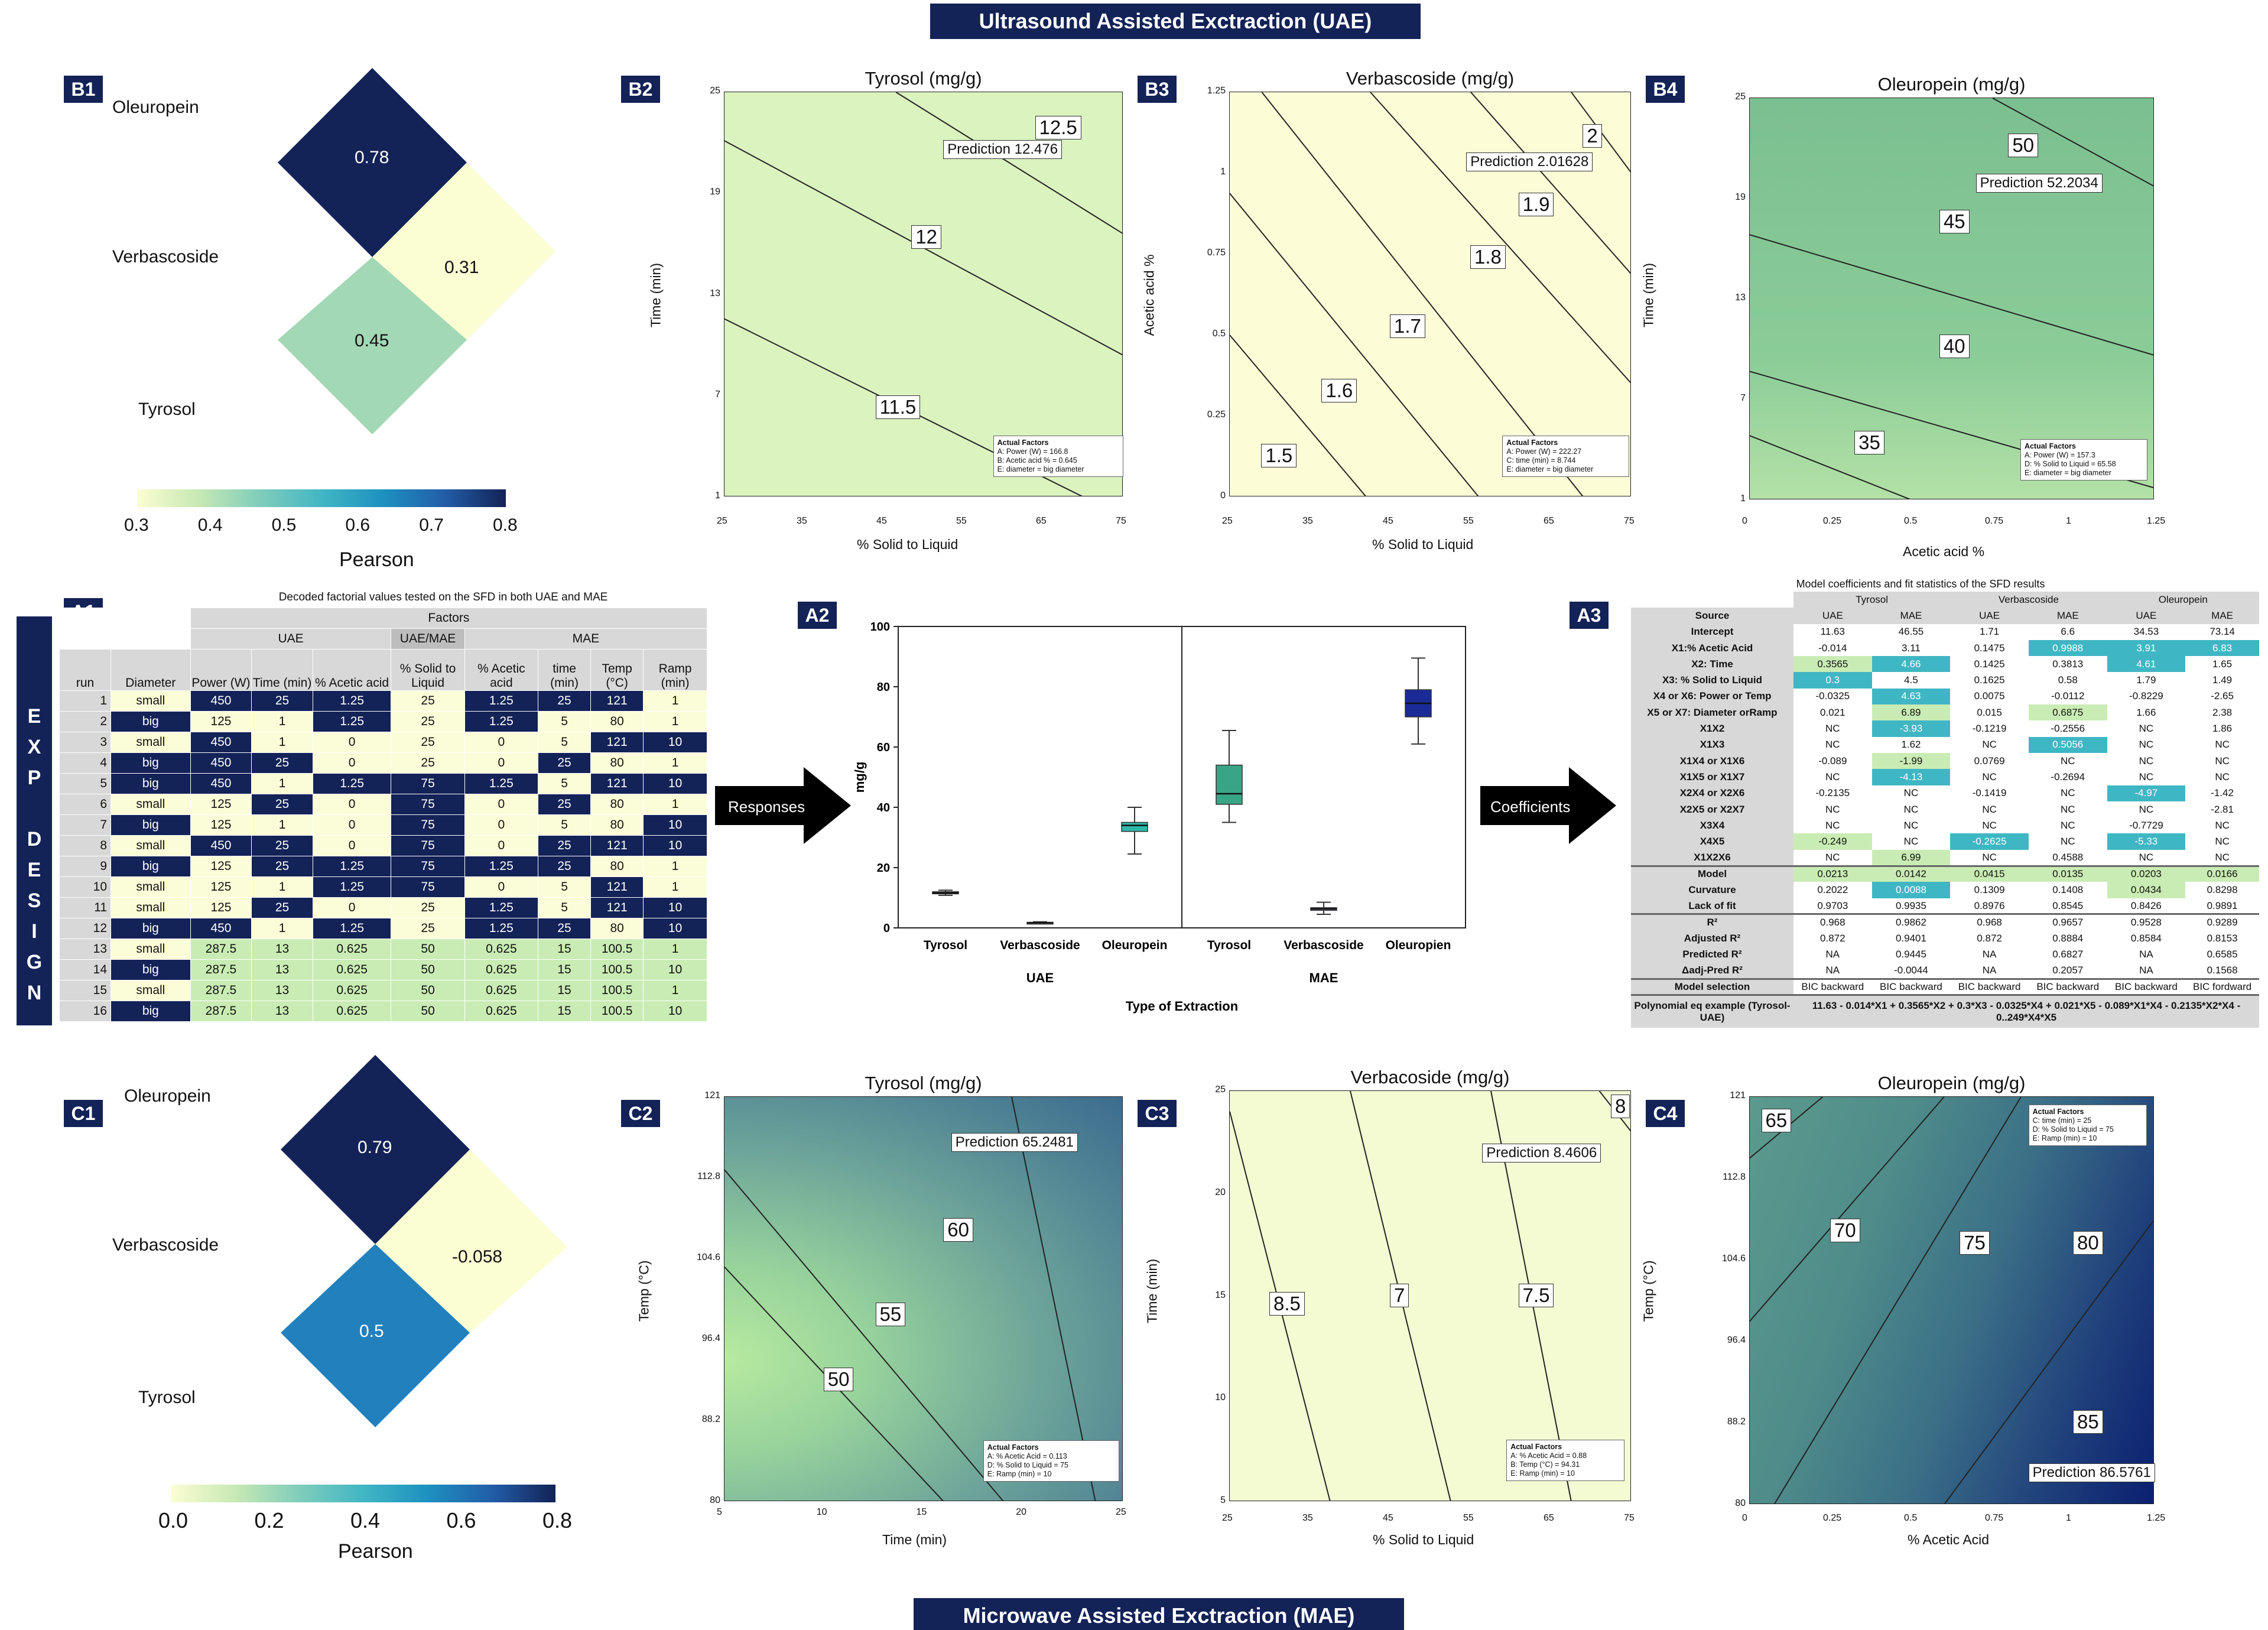 The width and height of the screenshot is (2268, 1630). Describe the element at coordinates (2222, 664) in the screenshot. I see `a3-cell: 1.65` at that location.